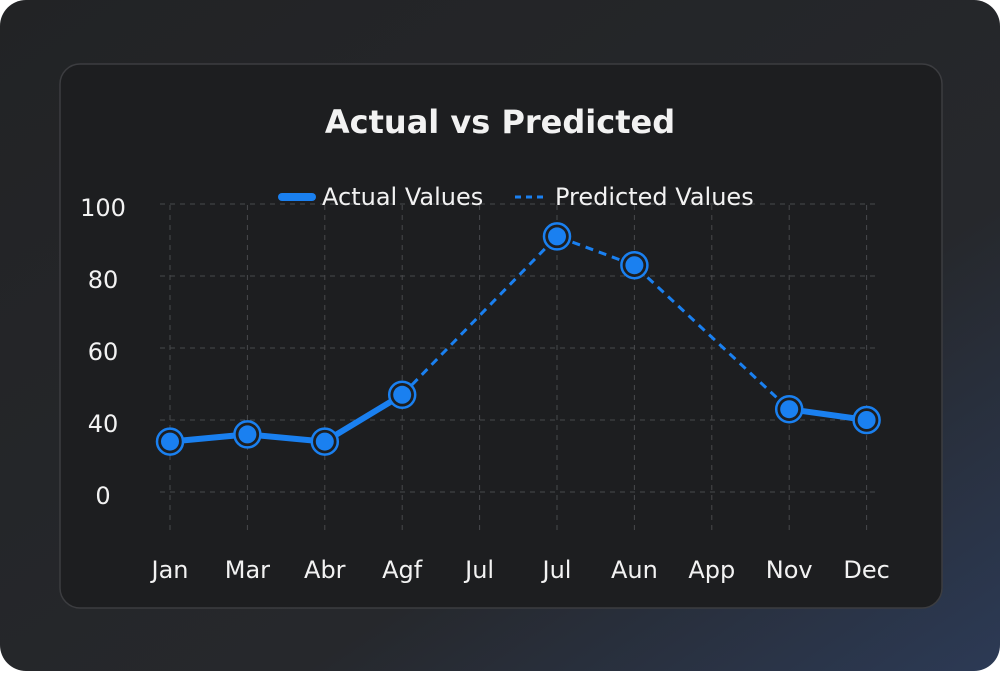 The height and width of the screenshot is (675, 1000). I want to click on y-tick-label: 100, so click(103, 208).